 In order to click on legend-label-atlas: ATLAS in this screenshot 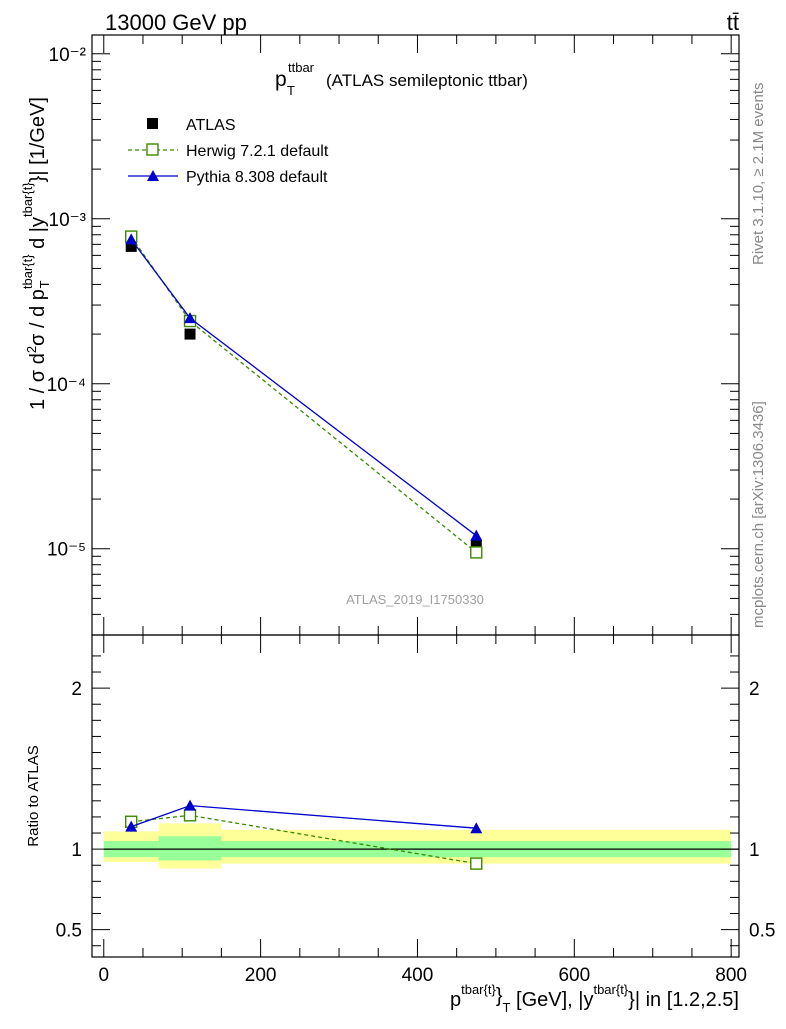, I will do `click(211, 125)`.